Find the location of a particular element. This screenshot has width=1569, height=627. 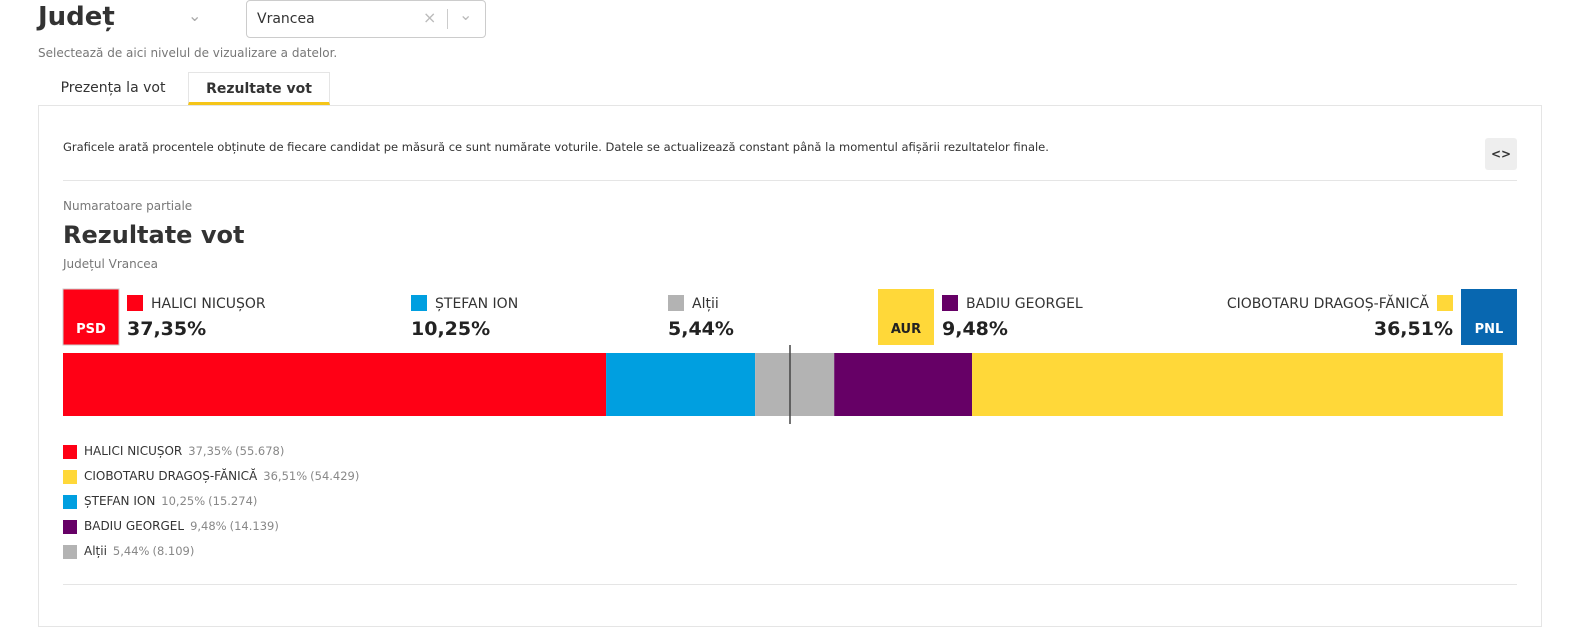

candidate-name: HALICI NICUȘOR is located at coordinates (208, 304).